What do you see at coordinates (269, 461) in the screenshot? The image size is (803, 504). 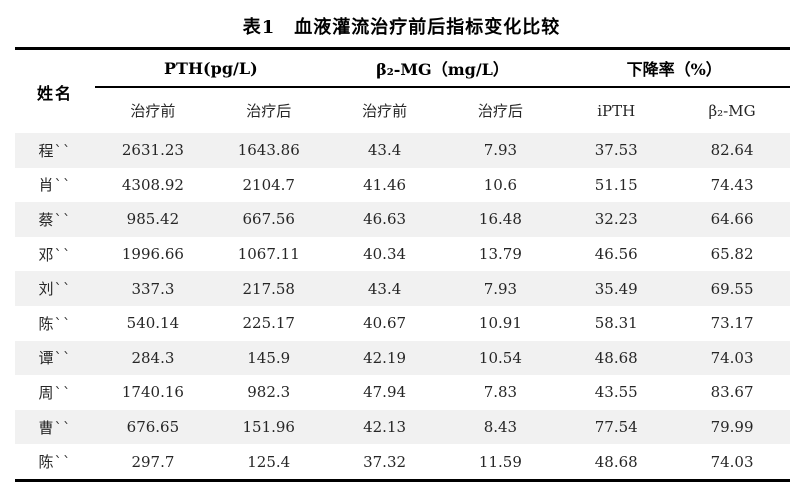 I see `data-cell: 125.4` at bounding box center [269, 461].